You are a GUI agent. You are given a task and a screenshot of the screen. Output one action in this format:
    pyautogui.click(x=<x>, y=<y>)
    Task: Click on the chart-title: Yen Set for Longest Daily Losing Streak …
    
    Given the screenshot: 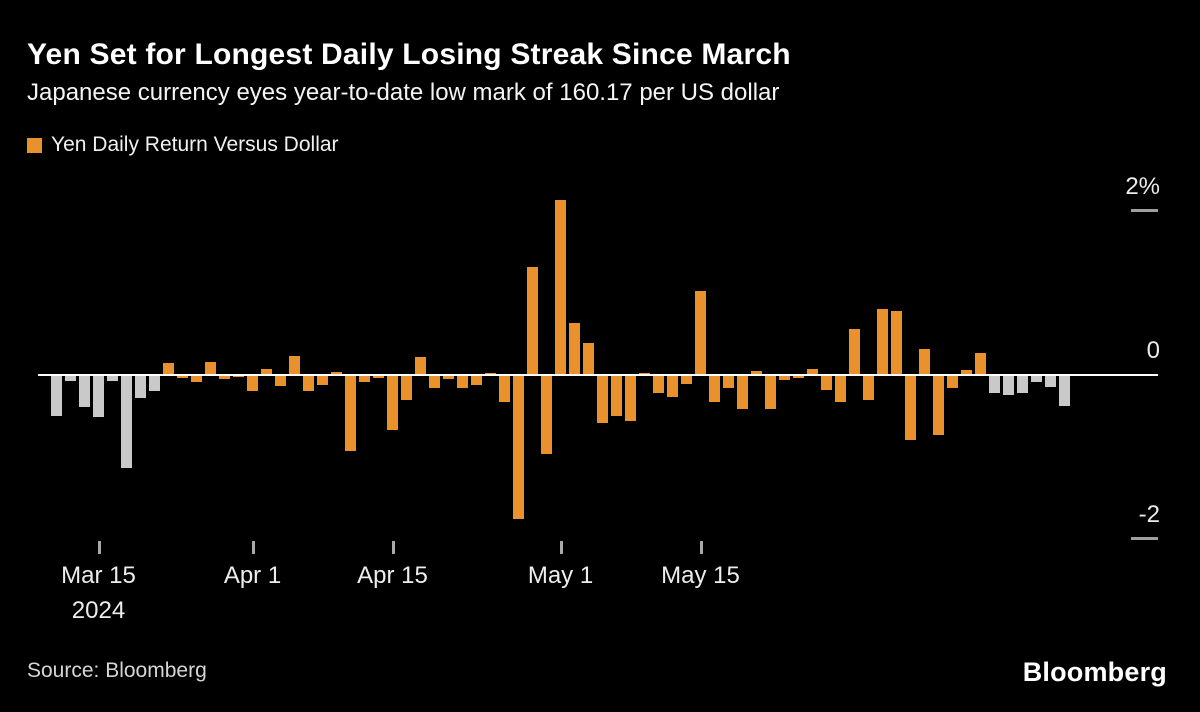 What is the action you would take?
    pyautogui.click(x=409, y=54)
    